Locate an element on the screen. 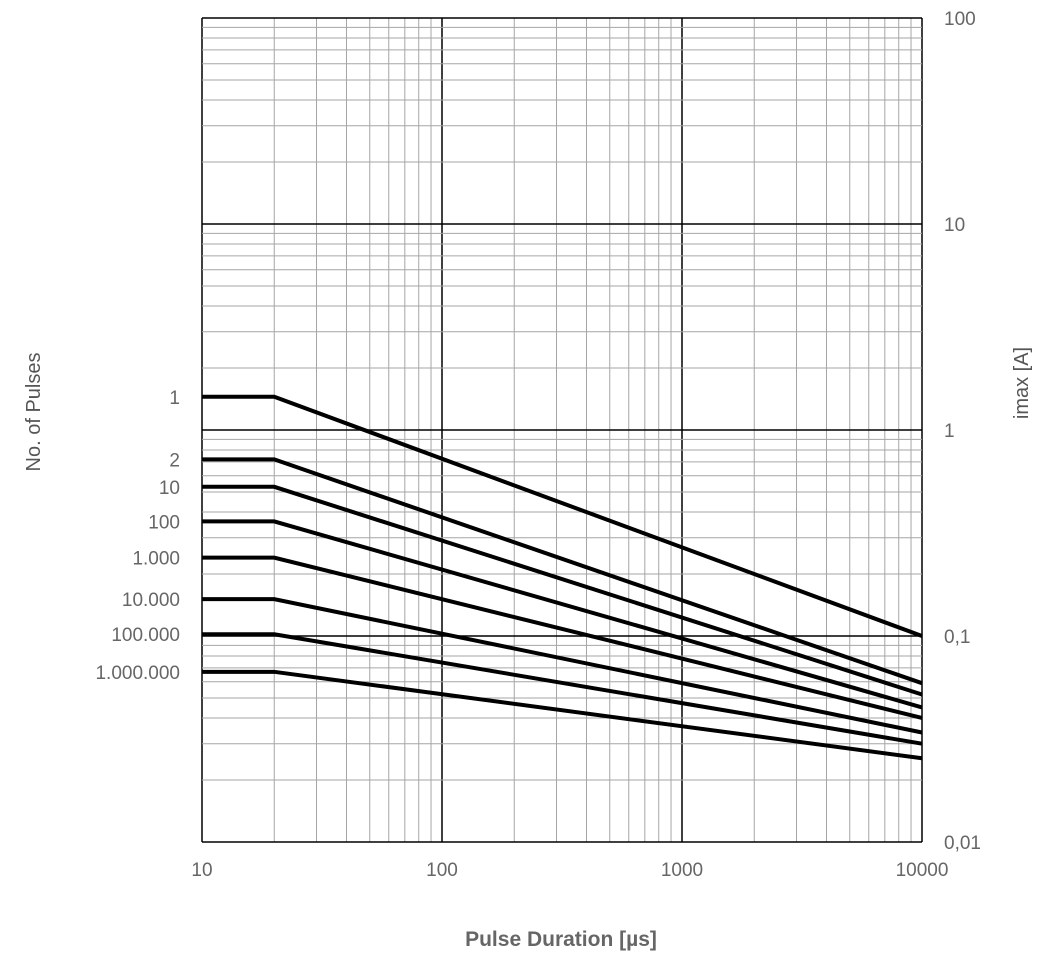  series-label: 10 is located at coordinates (169, 488).